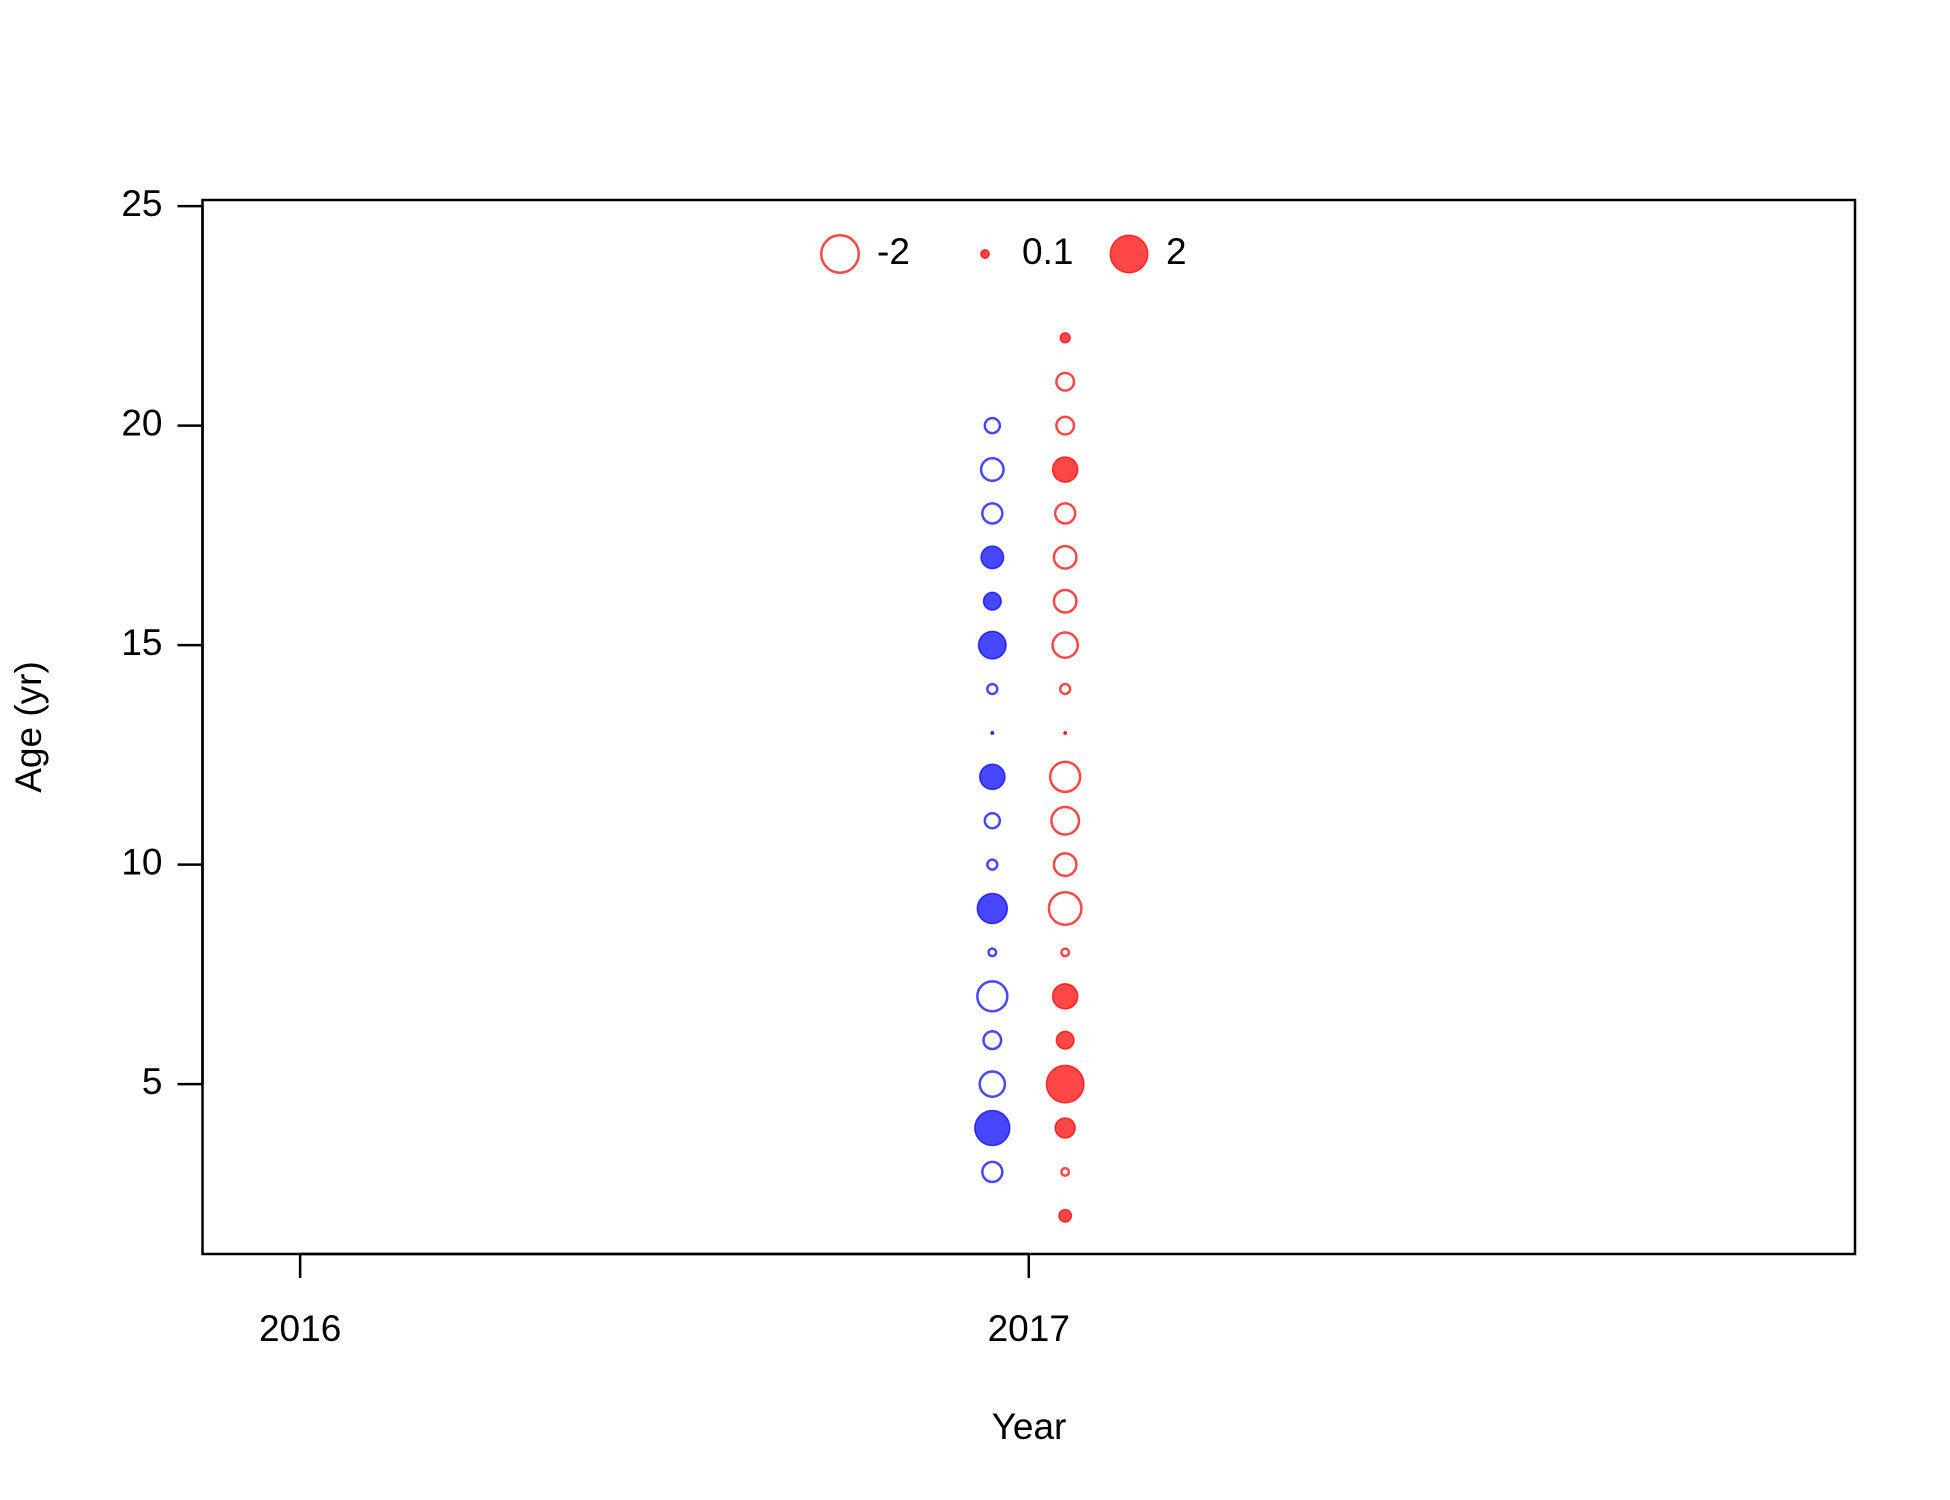 Image resolution: width=1950 pixels, height=1500 pixels. Describe the element at coordinates (1029, 1426) in the screenshot. I see `x-axis-label: Year` at that location.